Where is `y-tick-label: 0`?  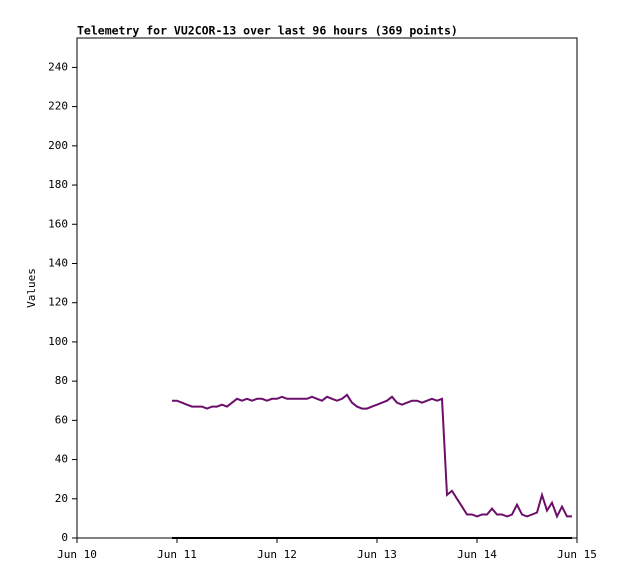 y-tick-label: 0 is located at coordinates (64, 537).